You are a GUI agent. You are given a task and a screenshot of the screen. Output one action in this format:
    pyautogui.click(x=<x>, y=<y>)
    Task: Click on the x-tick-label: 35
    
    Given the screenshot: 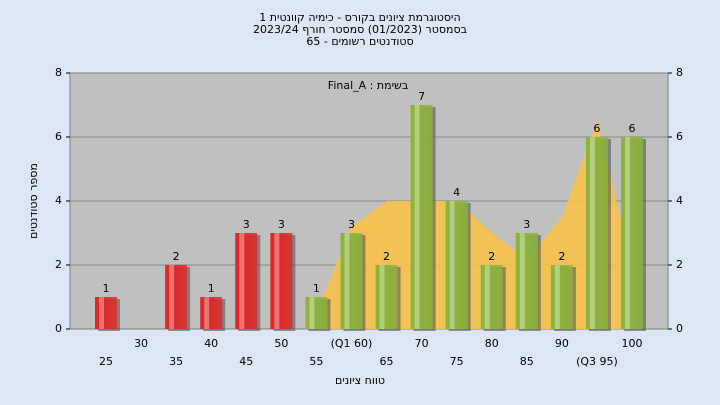 What is the action you would take?
    pyautogui.click(x=176, y=361)
    